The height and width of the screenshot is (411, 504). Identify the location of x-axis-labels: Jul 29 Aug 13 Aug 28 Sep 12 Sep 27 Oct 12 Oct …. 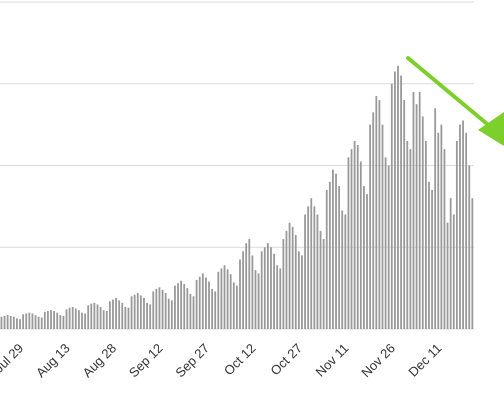
(222, 361).